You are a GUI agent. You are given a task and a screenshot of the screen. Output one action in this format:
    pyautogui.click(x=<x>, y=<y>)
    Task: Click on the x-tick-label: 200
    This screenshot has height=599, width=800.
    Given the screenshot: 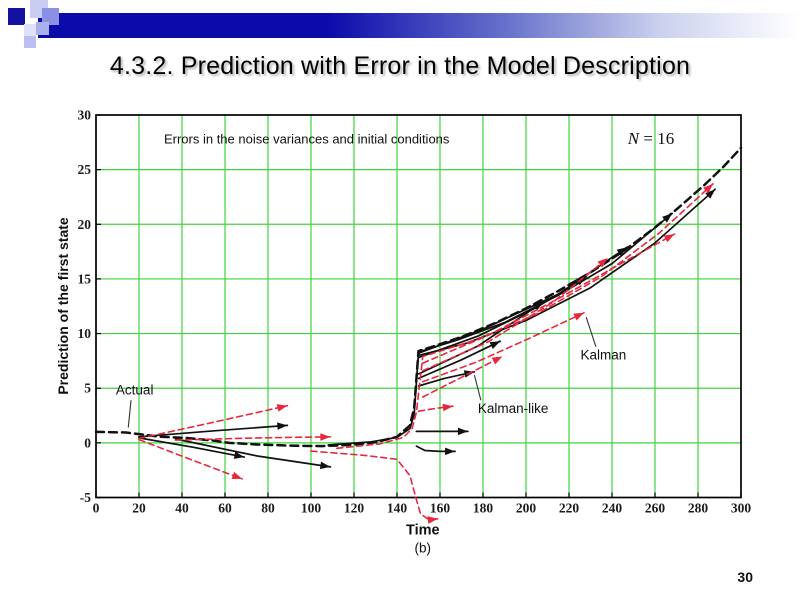 What is the action you would take?
    pyautogui.click(x=526, y=508)
    